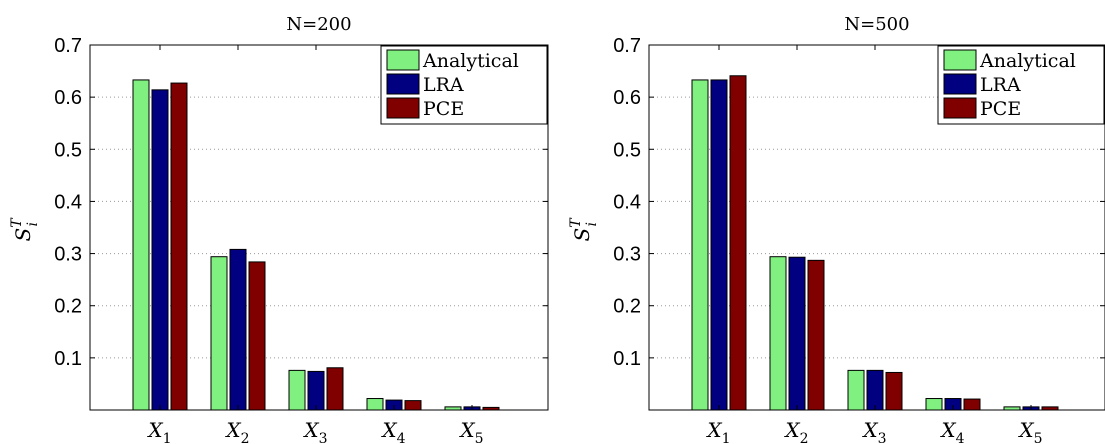 The width and height of the screenshot is (1105, 444). Describe the element at coordinates (876, 24) in the screenshot. I see `chart-title: N=500` at that location.